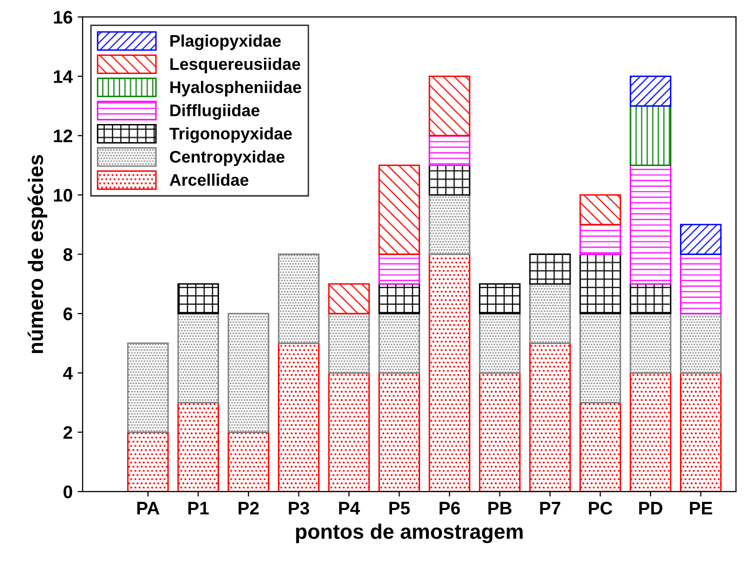  What do you see at coordinates (63, 195) in the screenshot?
I see `y-tick-label: 10` at bounding box center [63, 195].